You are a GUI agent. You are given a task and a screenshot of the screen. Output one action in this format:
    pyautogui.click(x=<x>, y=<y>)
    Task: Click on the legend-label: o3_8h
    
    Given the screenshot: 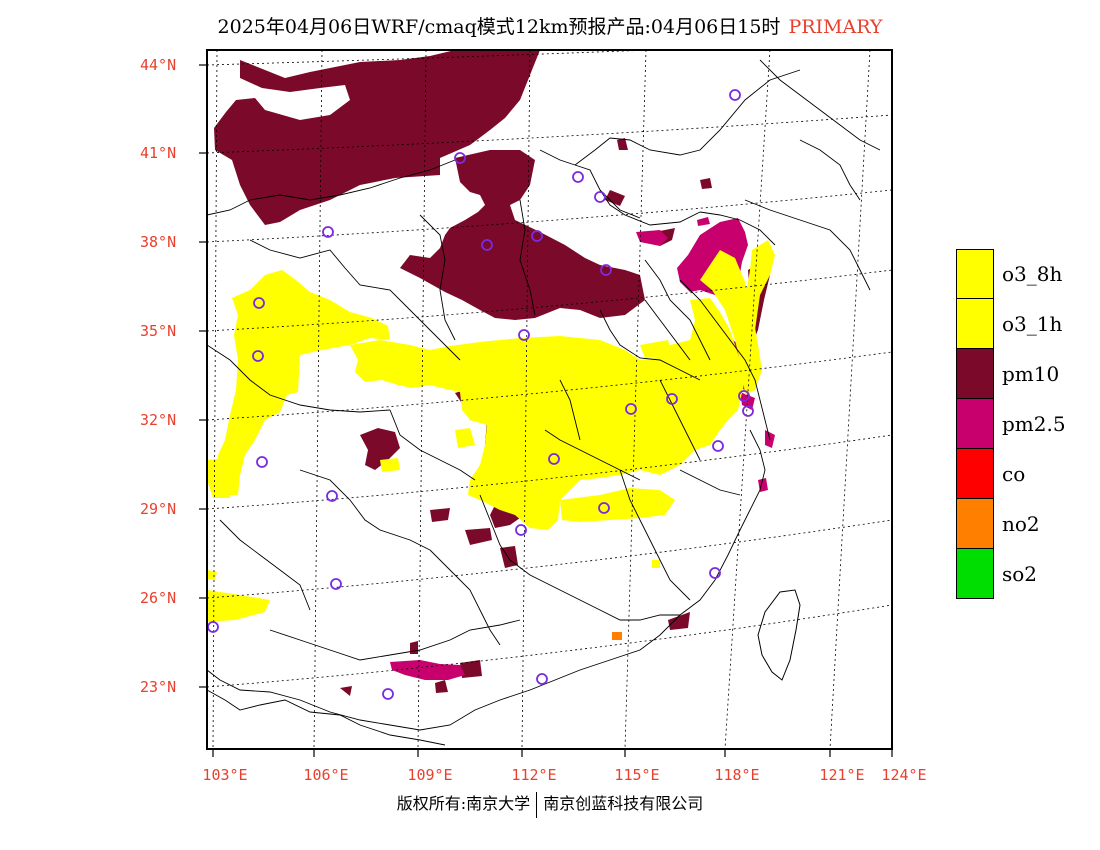 What is the action you would take?
    pyautogui.click(x=1032, y=274)
    